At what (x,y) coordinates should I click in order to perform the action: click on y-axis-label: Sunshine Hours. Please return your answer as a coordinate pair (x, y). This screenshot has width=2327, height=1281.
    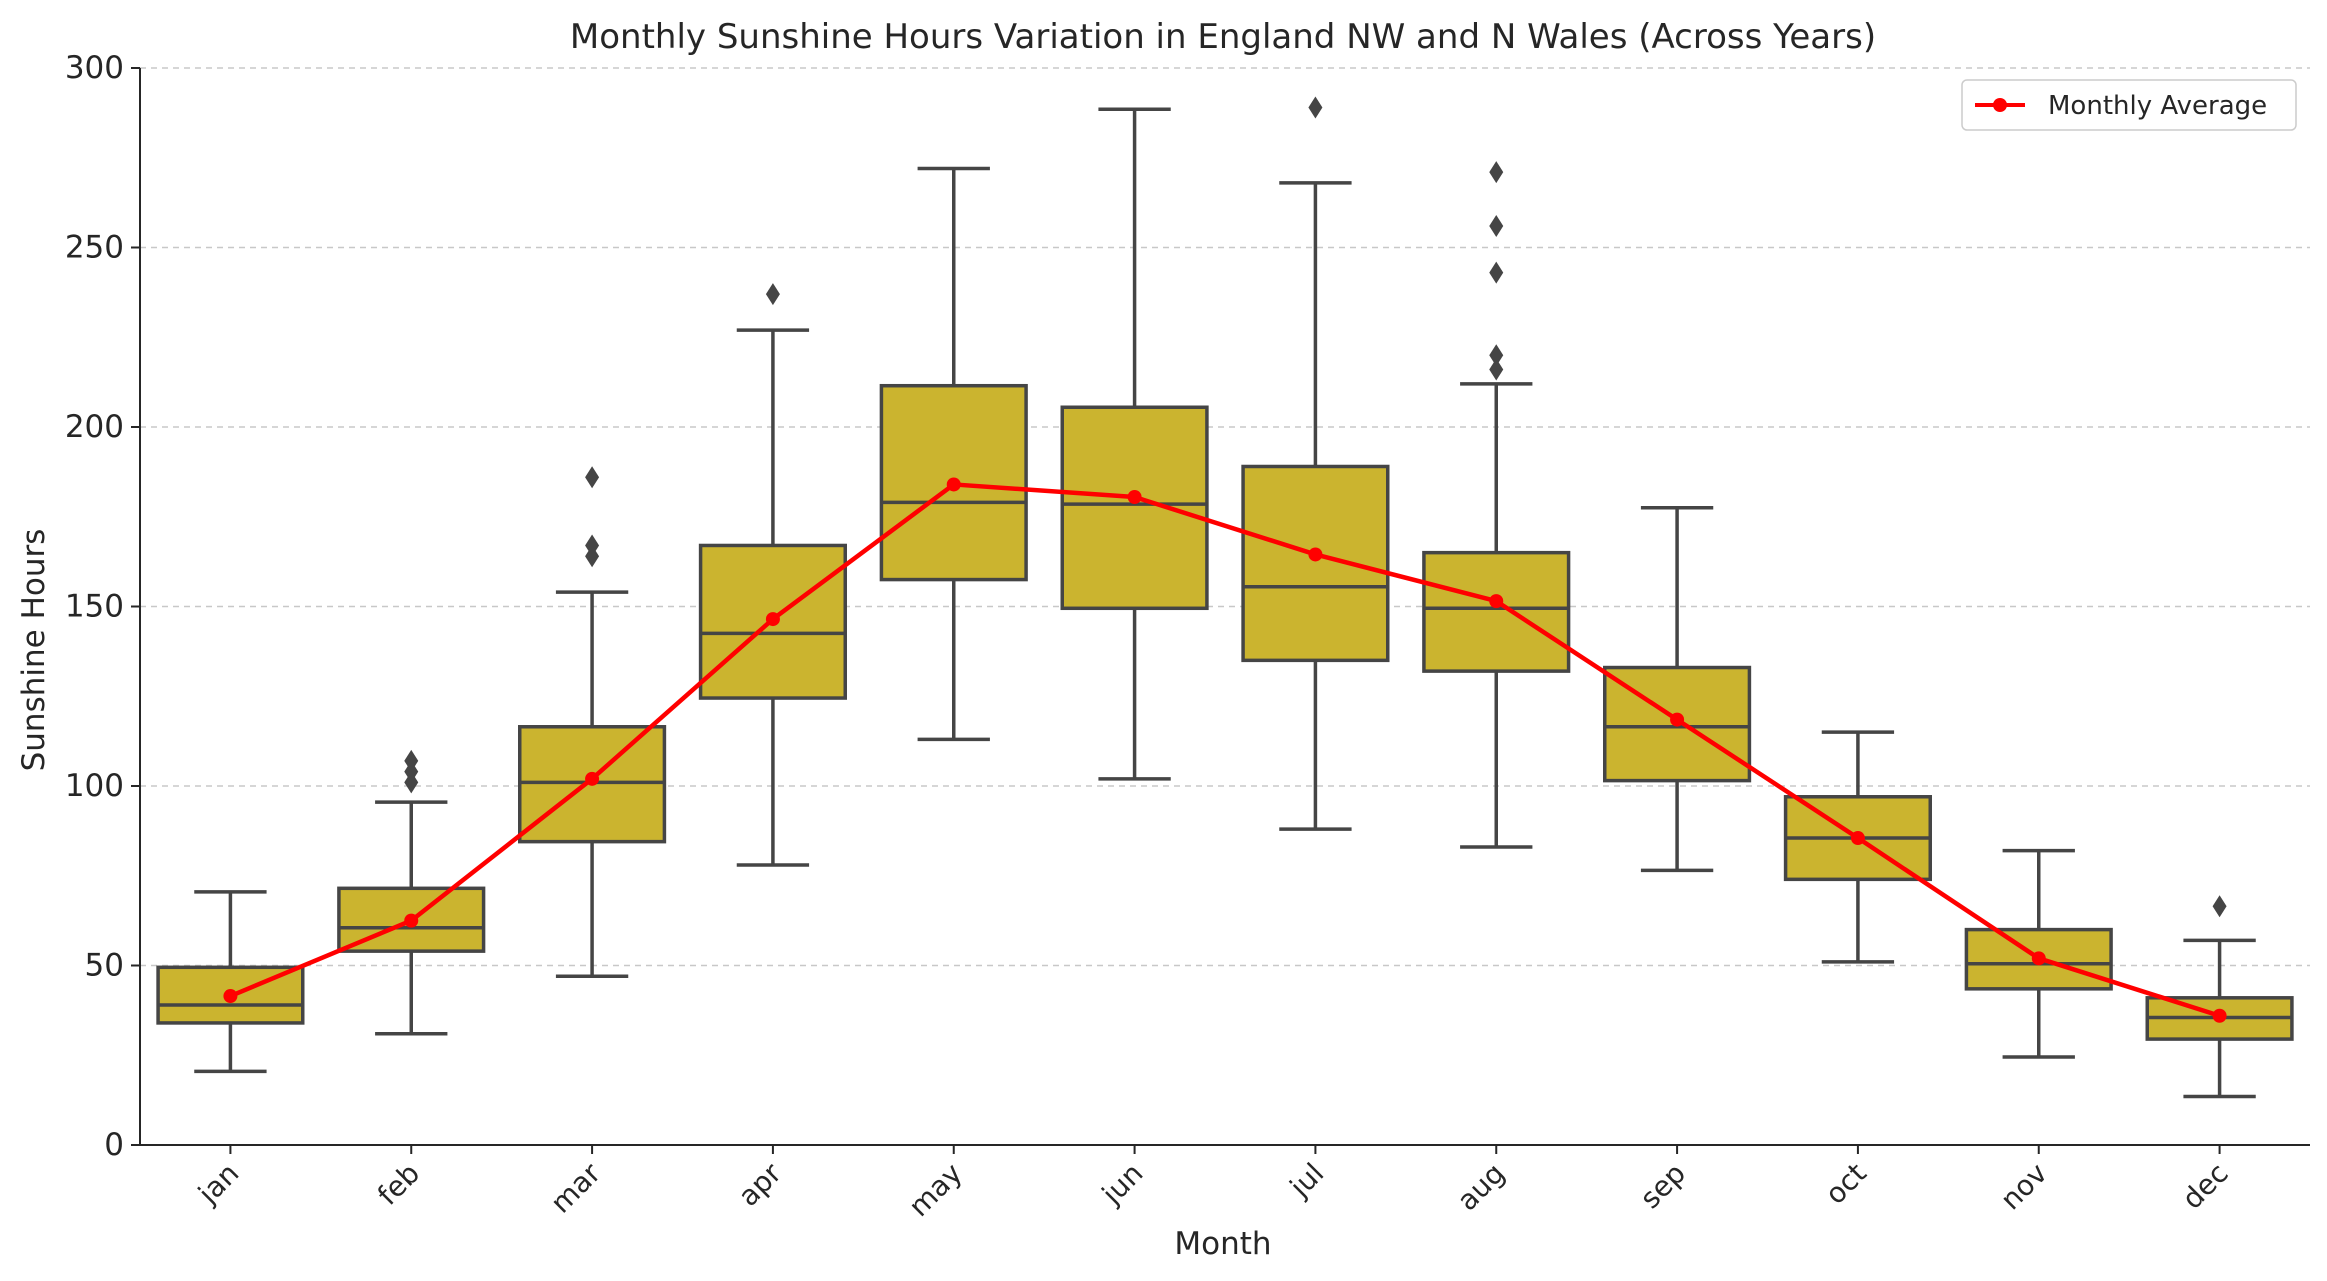
    Looking at the image, I should click on (34, 650).